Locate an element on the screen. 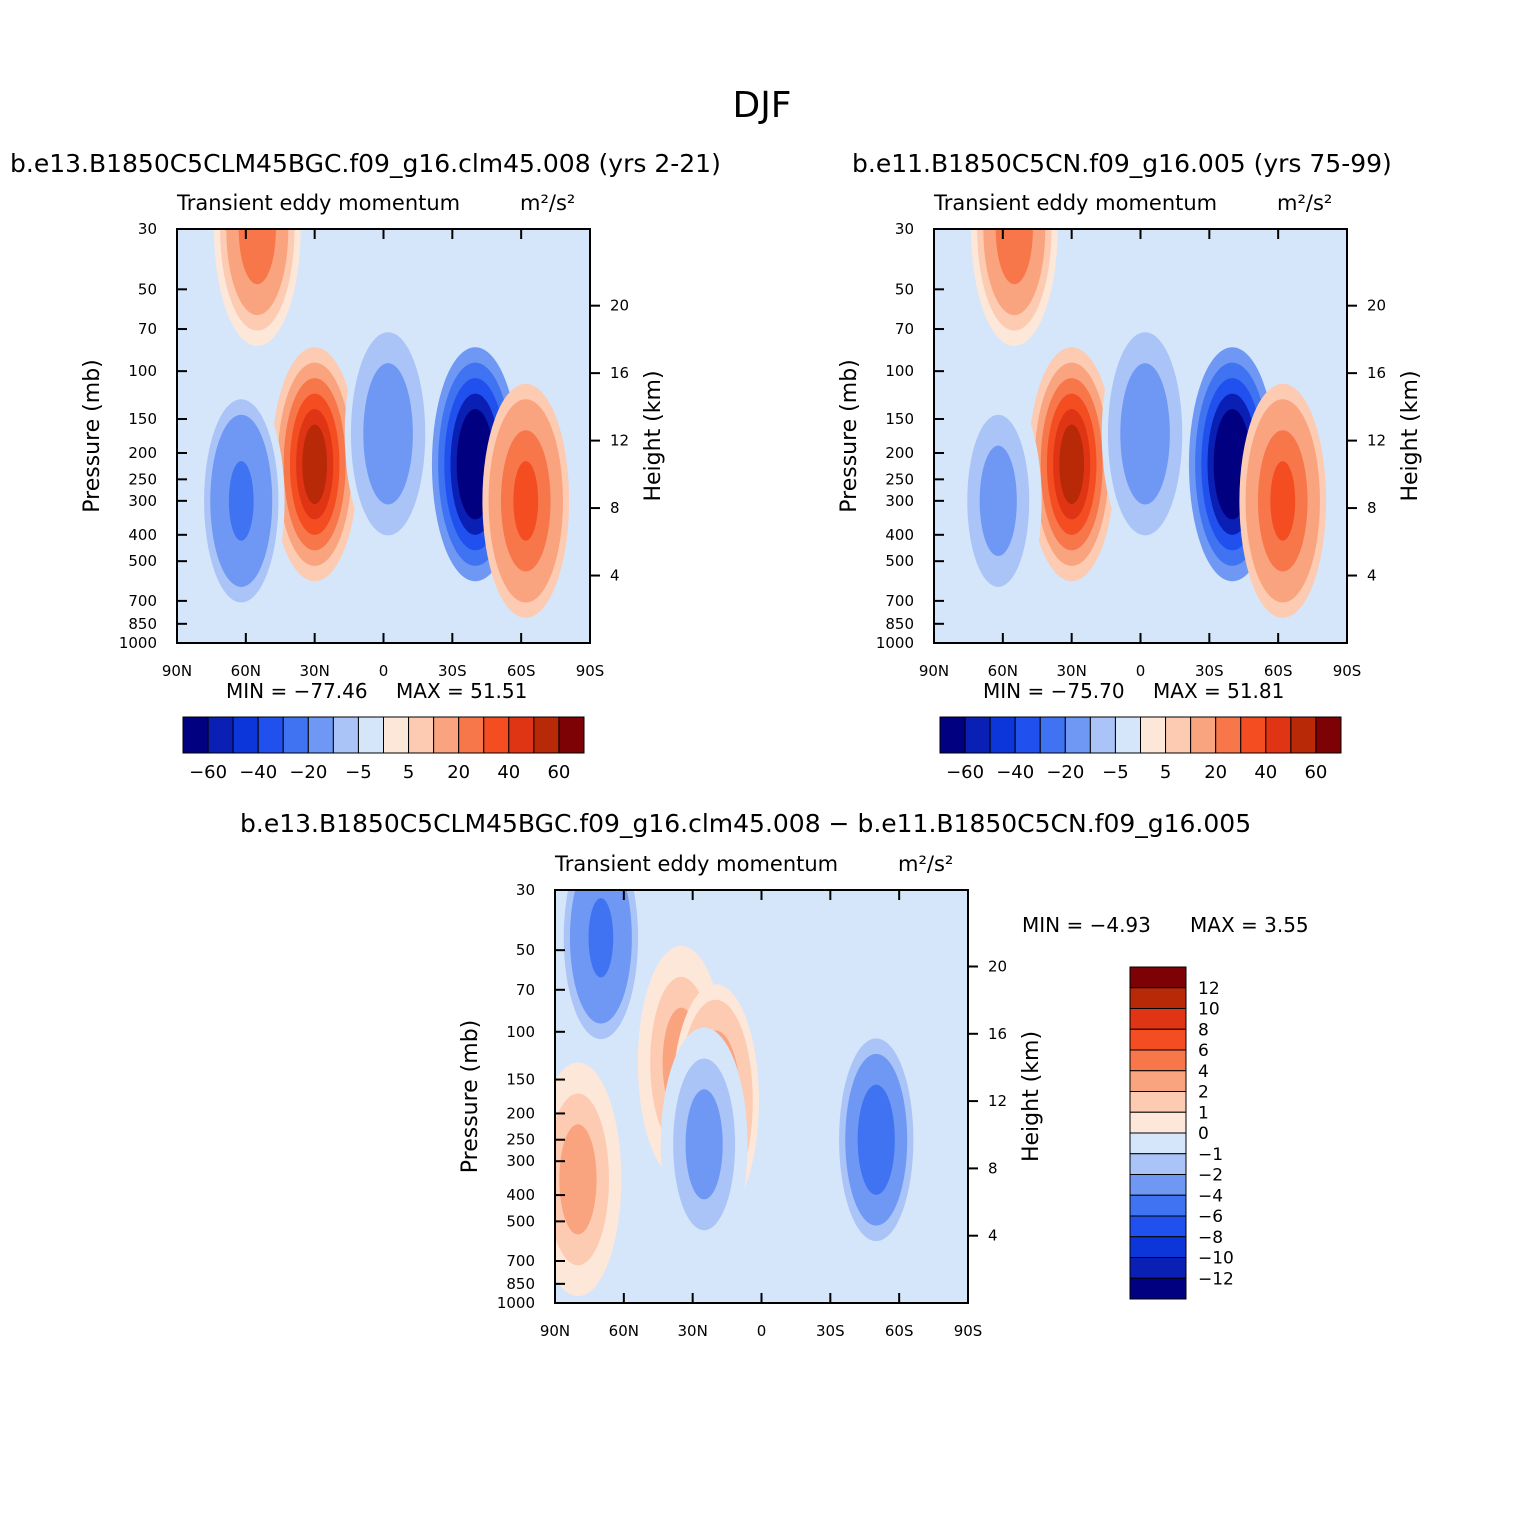 The height and width of the screenshot is (1524, 1524). colorbar-label: −8 is located at coordinates (1210, 1238).